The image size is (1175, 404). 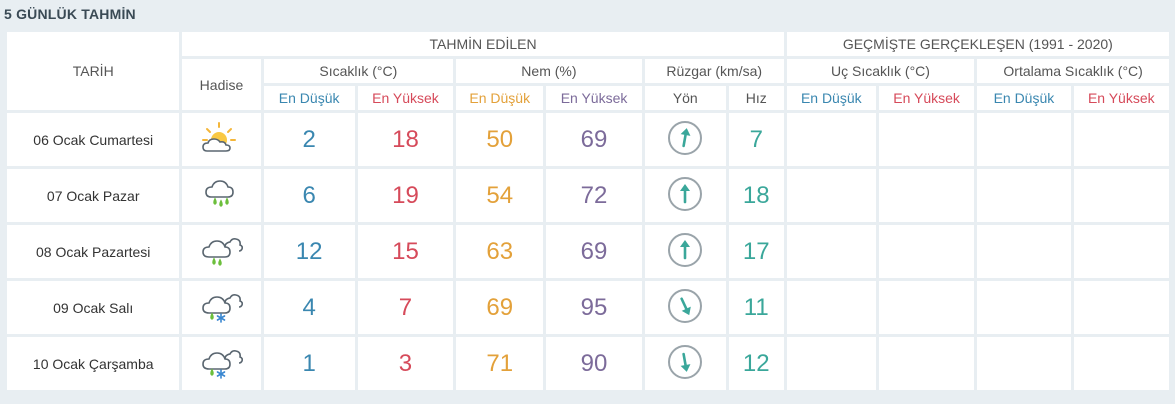 What do you see at coordinates (221, 84) in the screenshot?
I see `hadise-header: Hadise` at bounding box center [221, 84].